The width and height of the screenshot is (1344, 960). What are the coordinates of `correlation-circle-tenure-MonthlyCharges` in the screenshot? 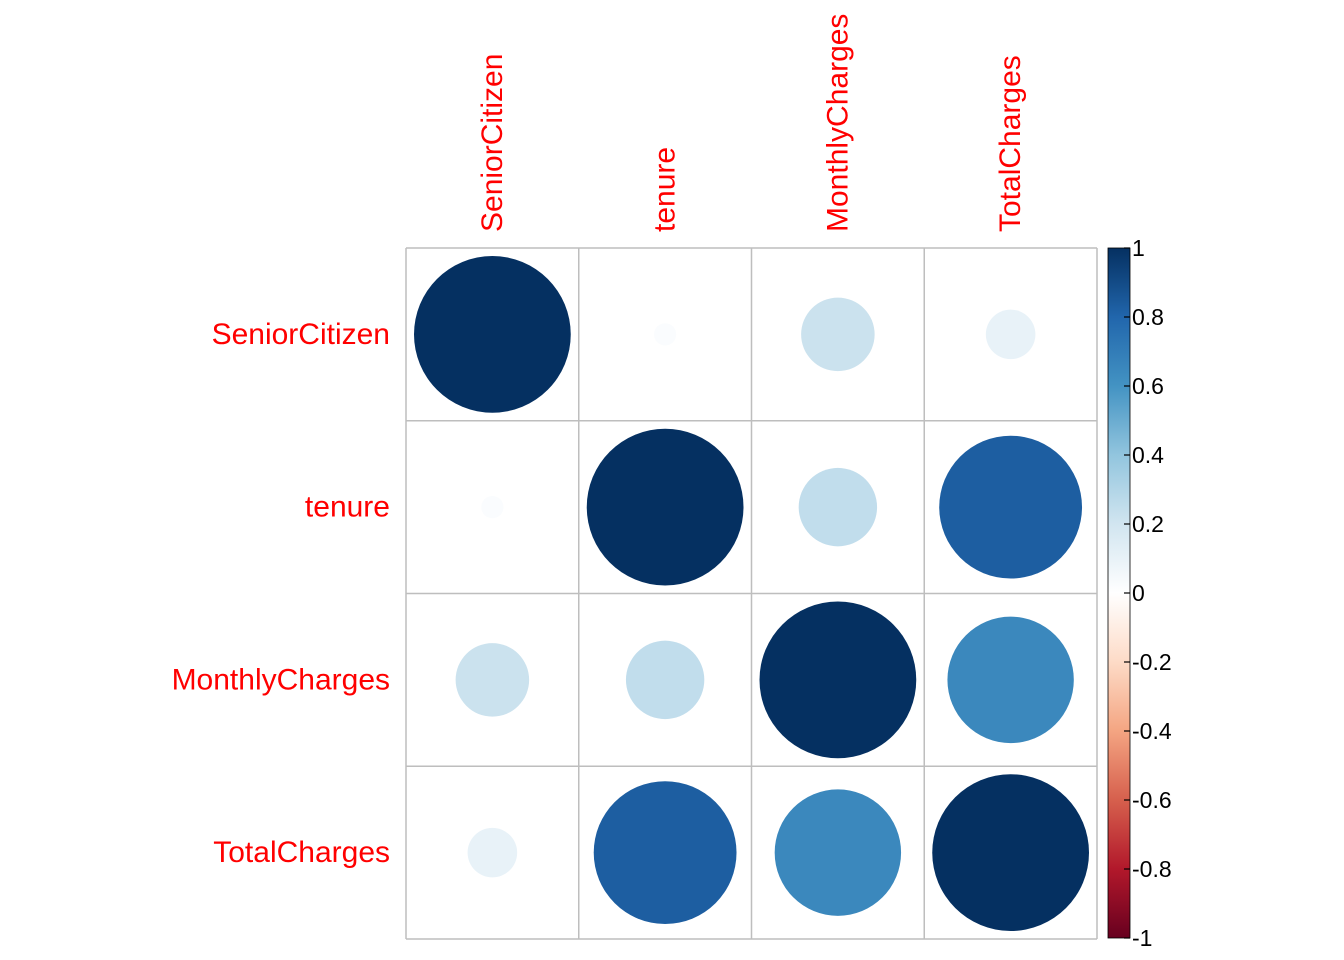 It's located at (838, 507).